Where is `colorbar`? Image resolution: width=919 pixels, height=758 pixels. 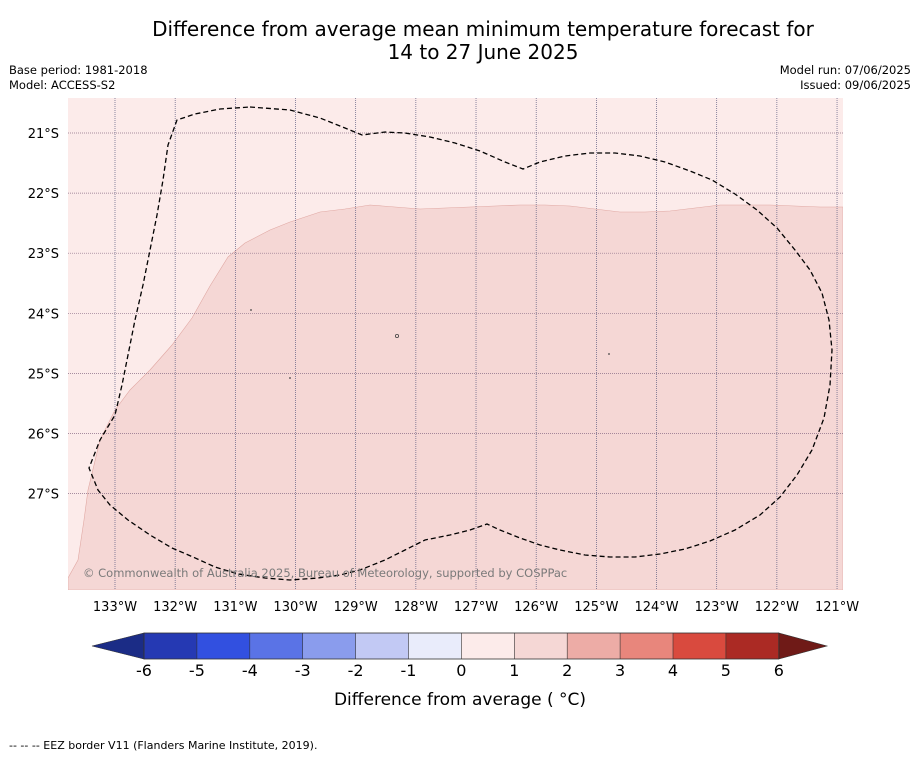
colorbar is located at coordinates (460, 646).